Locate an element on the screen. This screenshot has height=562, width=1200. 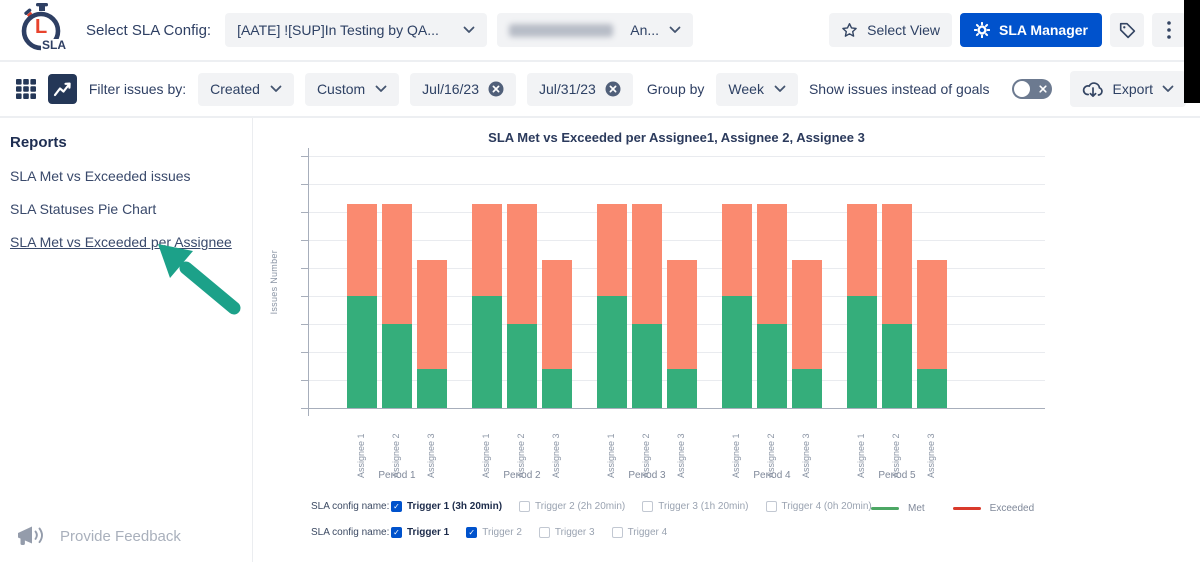
trigger-checkbox-label: Trigger 2 (2h 20min) is located at coordinates (580, 506).